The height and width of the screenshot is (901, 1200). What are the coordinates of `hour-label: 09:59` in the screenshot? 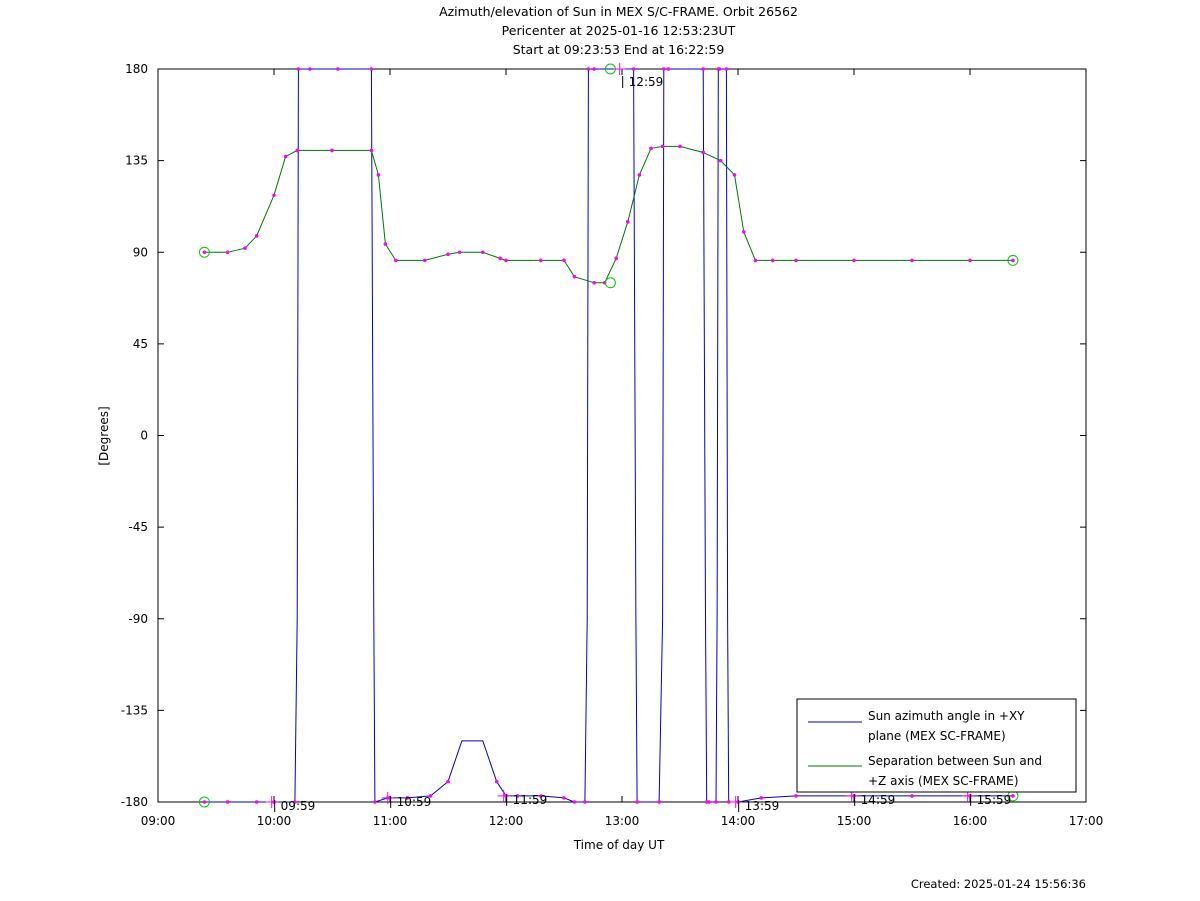 It's located at (298, 806).